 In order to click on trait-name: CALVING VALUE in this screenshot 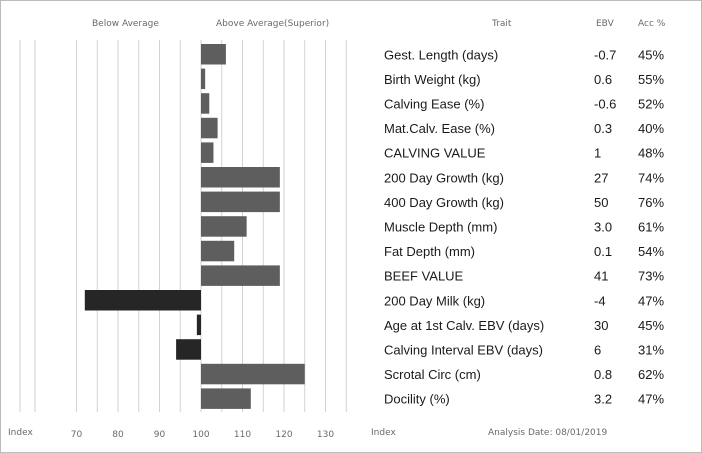, I will do `click(435, 153)`.